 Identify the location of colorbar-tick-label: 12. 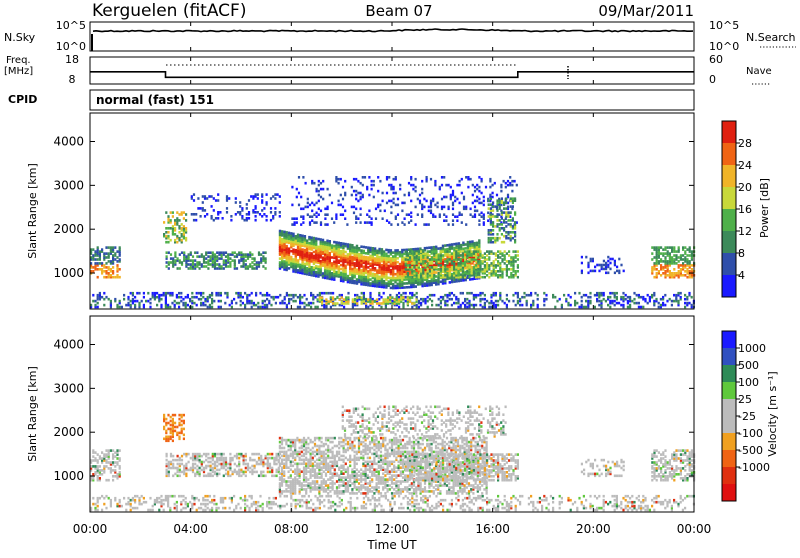
(745, 231).